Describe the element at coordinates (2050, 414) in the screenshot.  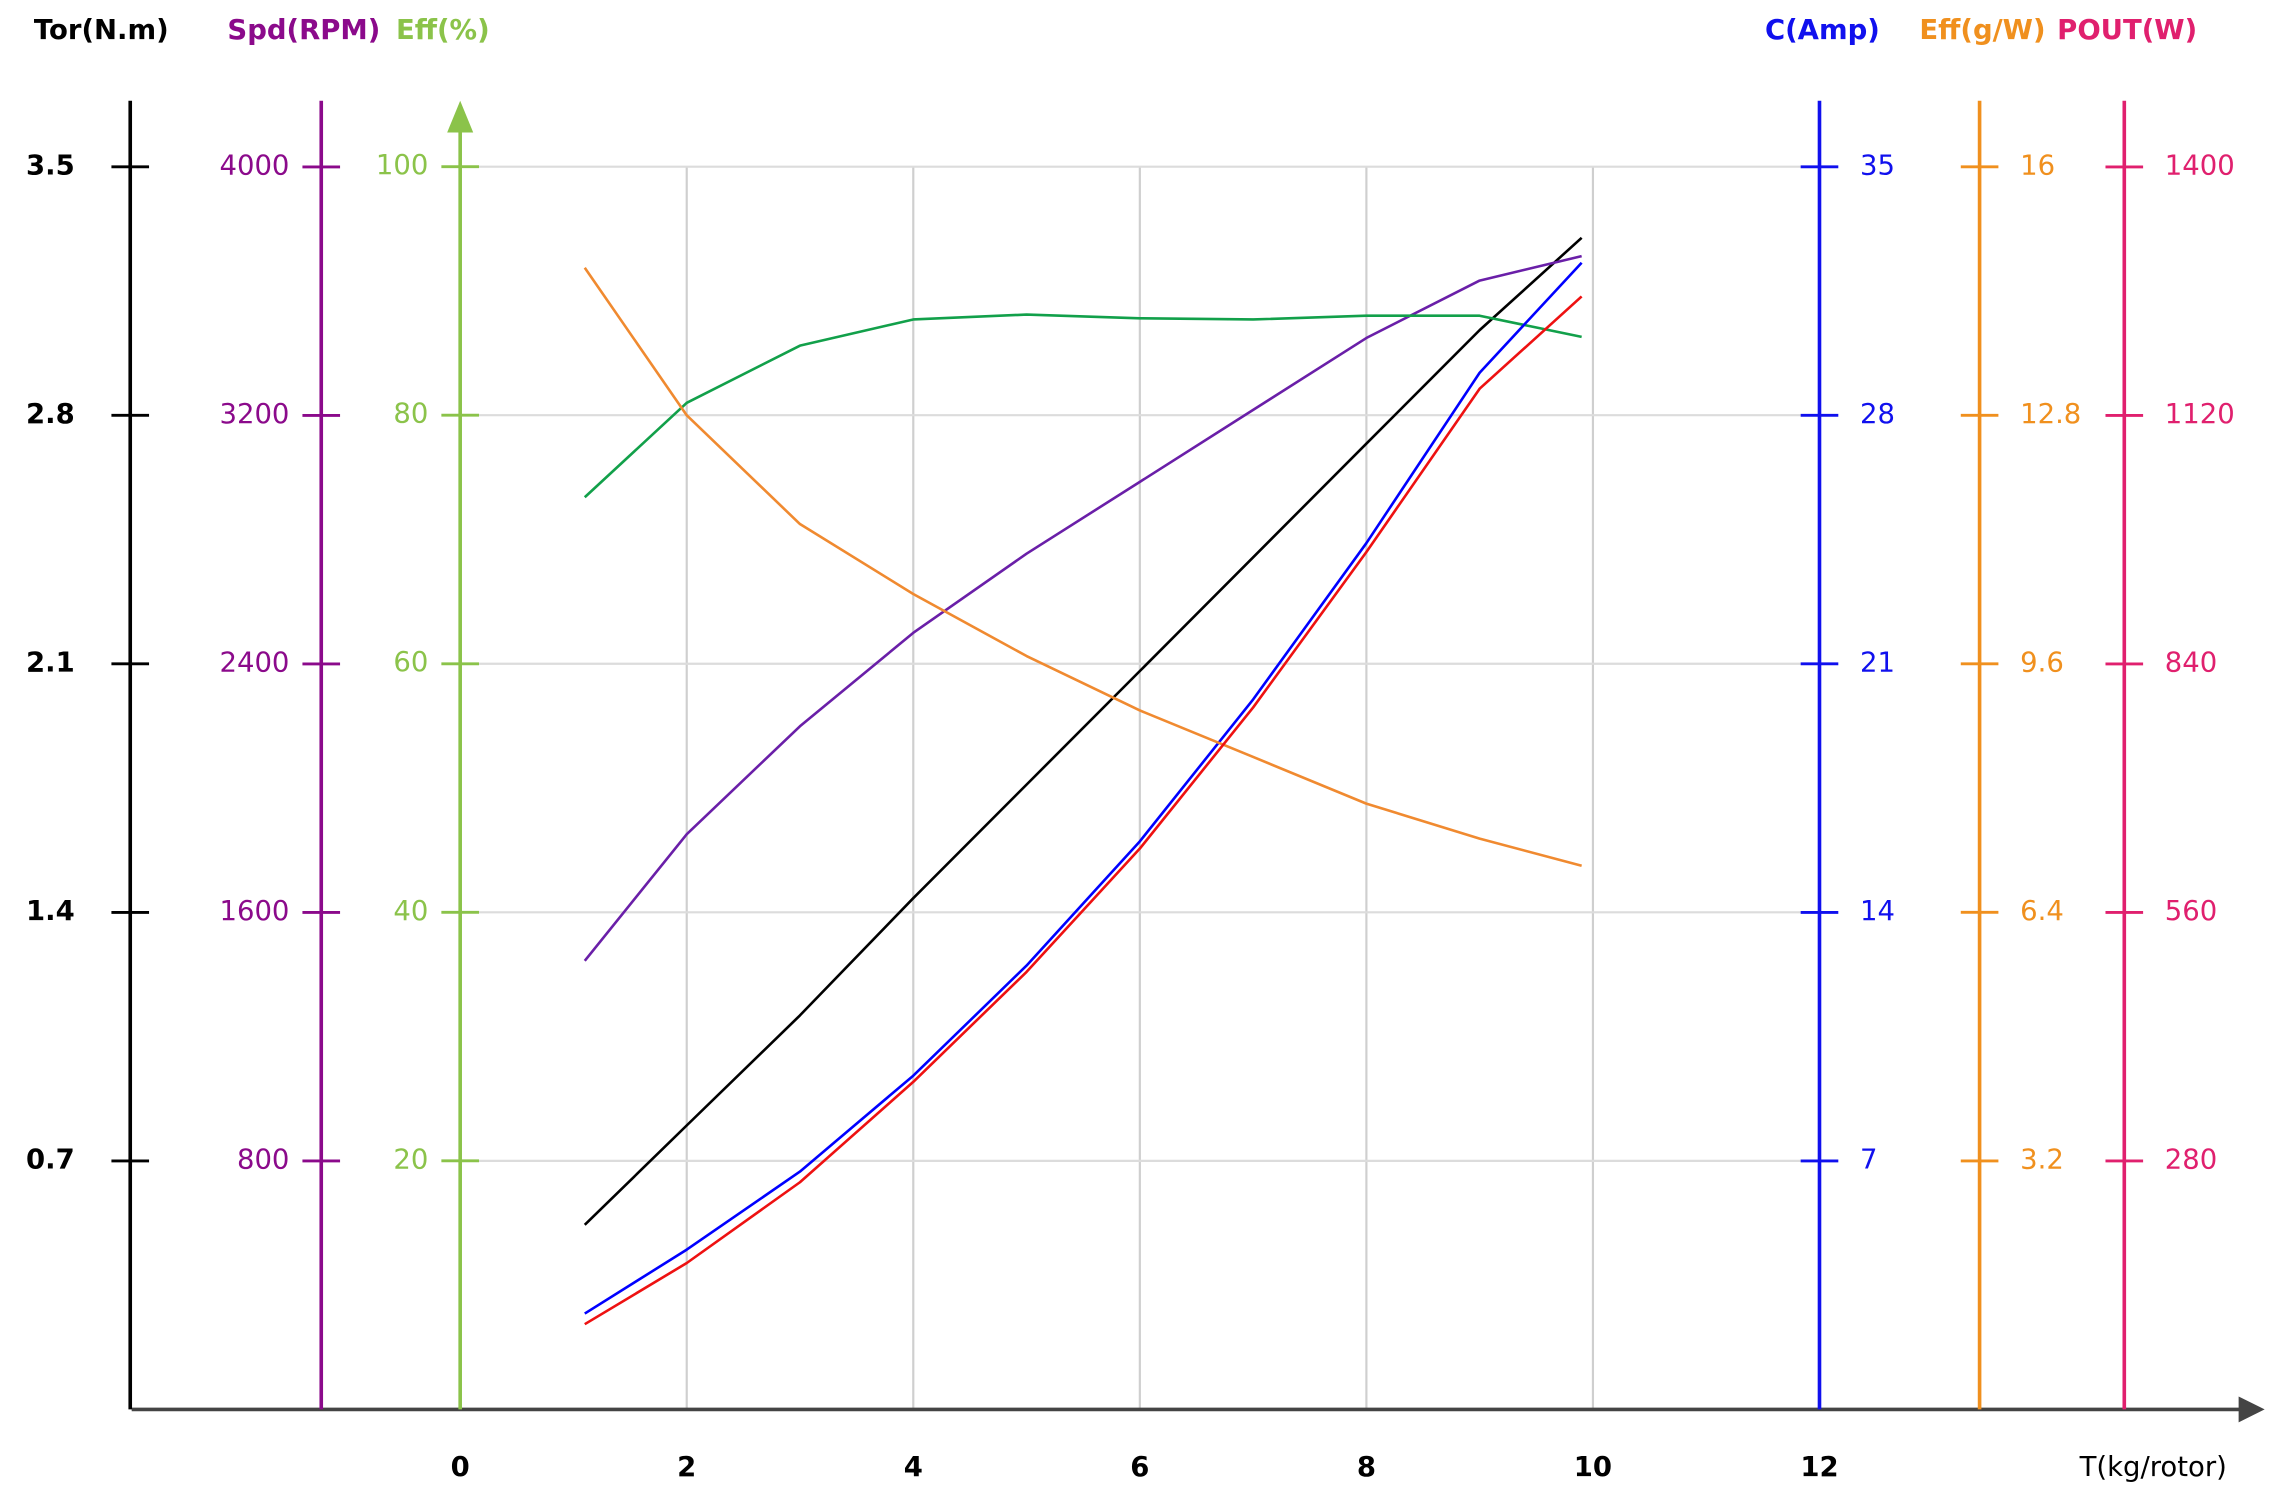
I see `y-tick-label: 12.8` at that location.